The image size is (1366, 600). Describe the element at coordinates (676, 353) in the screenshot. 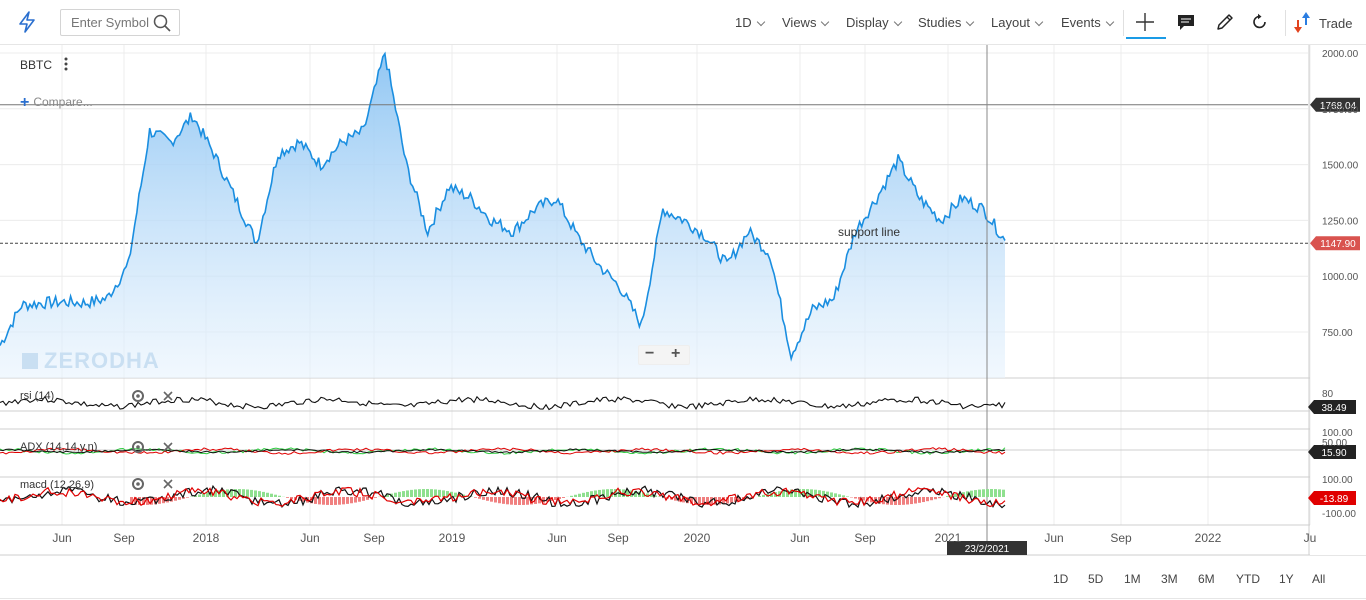

I see `zoom-in-button: +` at that location.